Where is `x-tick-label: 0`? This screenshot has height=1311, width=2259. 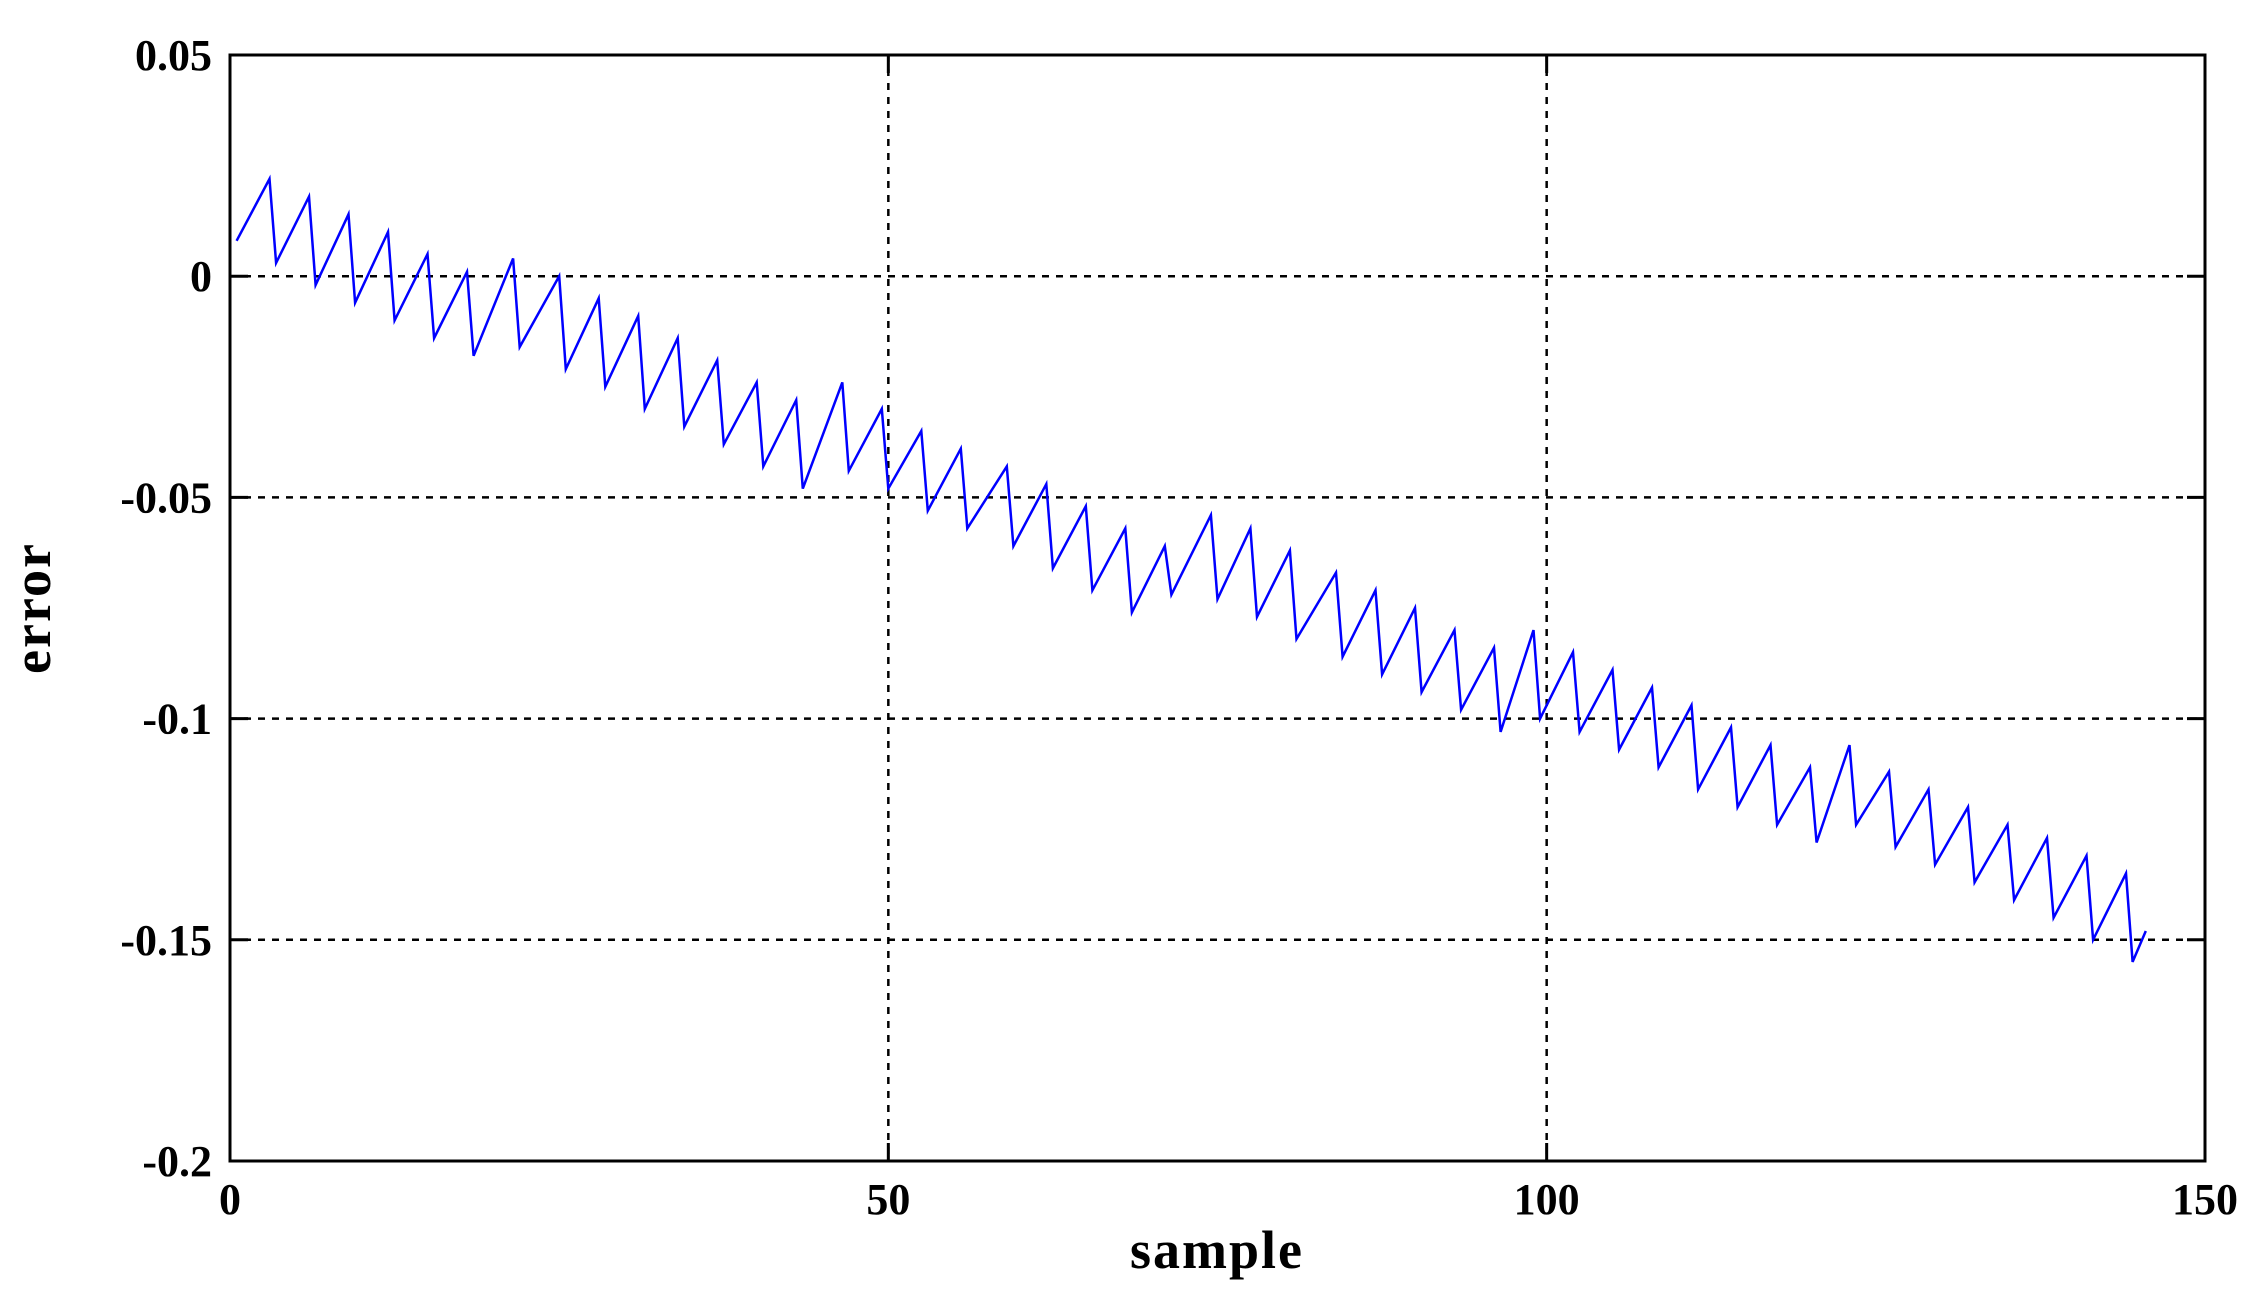
x-tick-label: 0 is located at coordinates (230, 1199).